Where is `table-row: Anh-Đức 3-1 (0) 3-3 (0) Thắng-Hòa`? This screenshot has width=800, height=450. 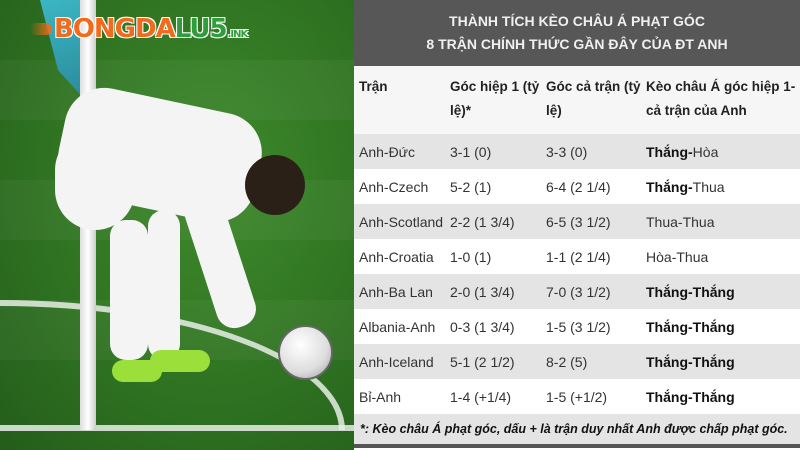
table-row: Anh-Đức 3-1 (0) 3-3 (0) Thắng-Hòa is located at coordinates (577, 151).